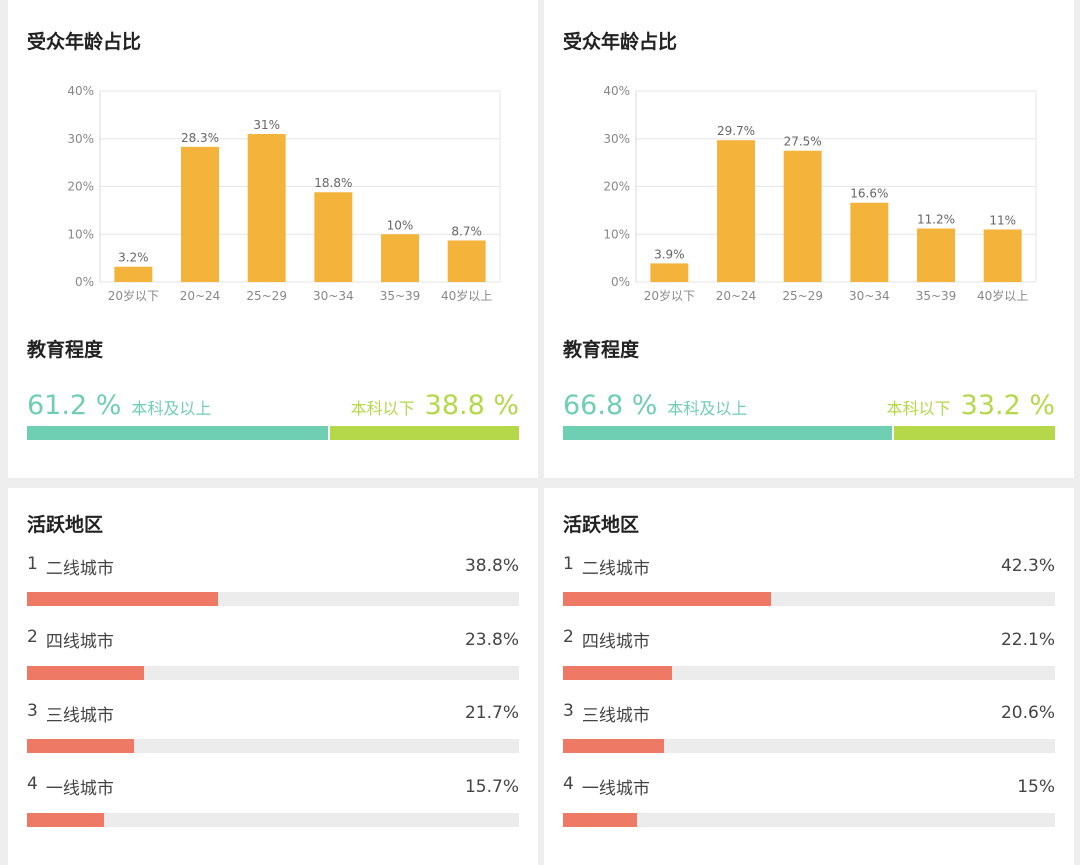 Image resolution: width=1080 pixels, height=865 pixels. I want to click on education-high-group: 66.8 % 本科及以上, so click(655, 405).